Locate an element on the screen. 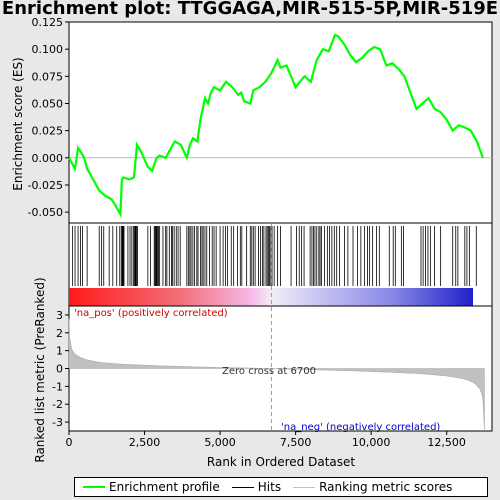 The width and height of the screenshot is (500, 500). legend-item-profile: Enrichment profile is located at coordinates (151, 487).